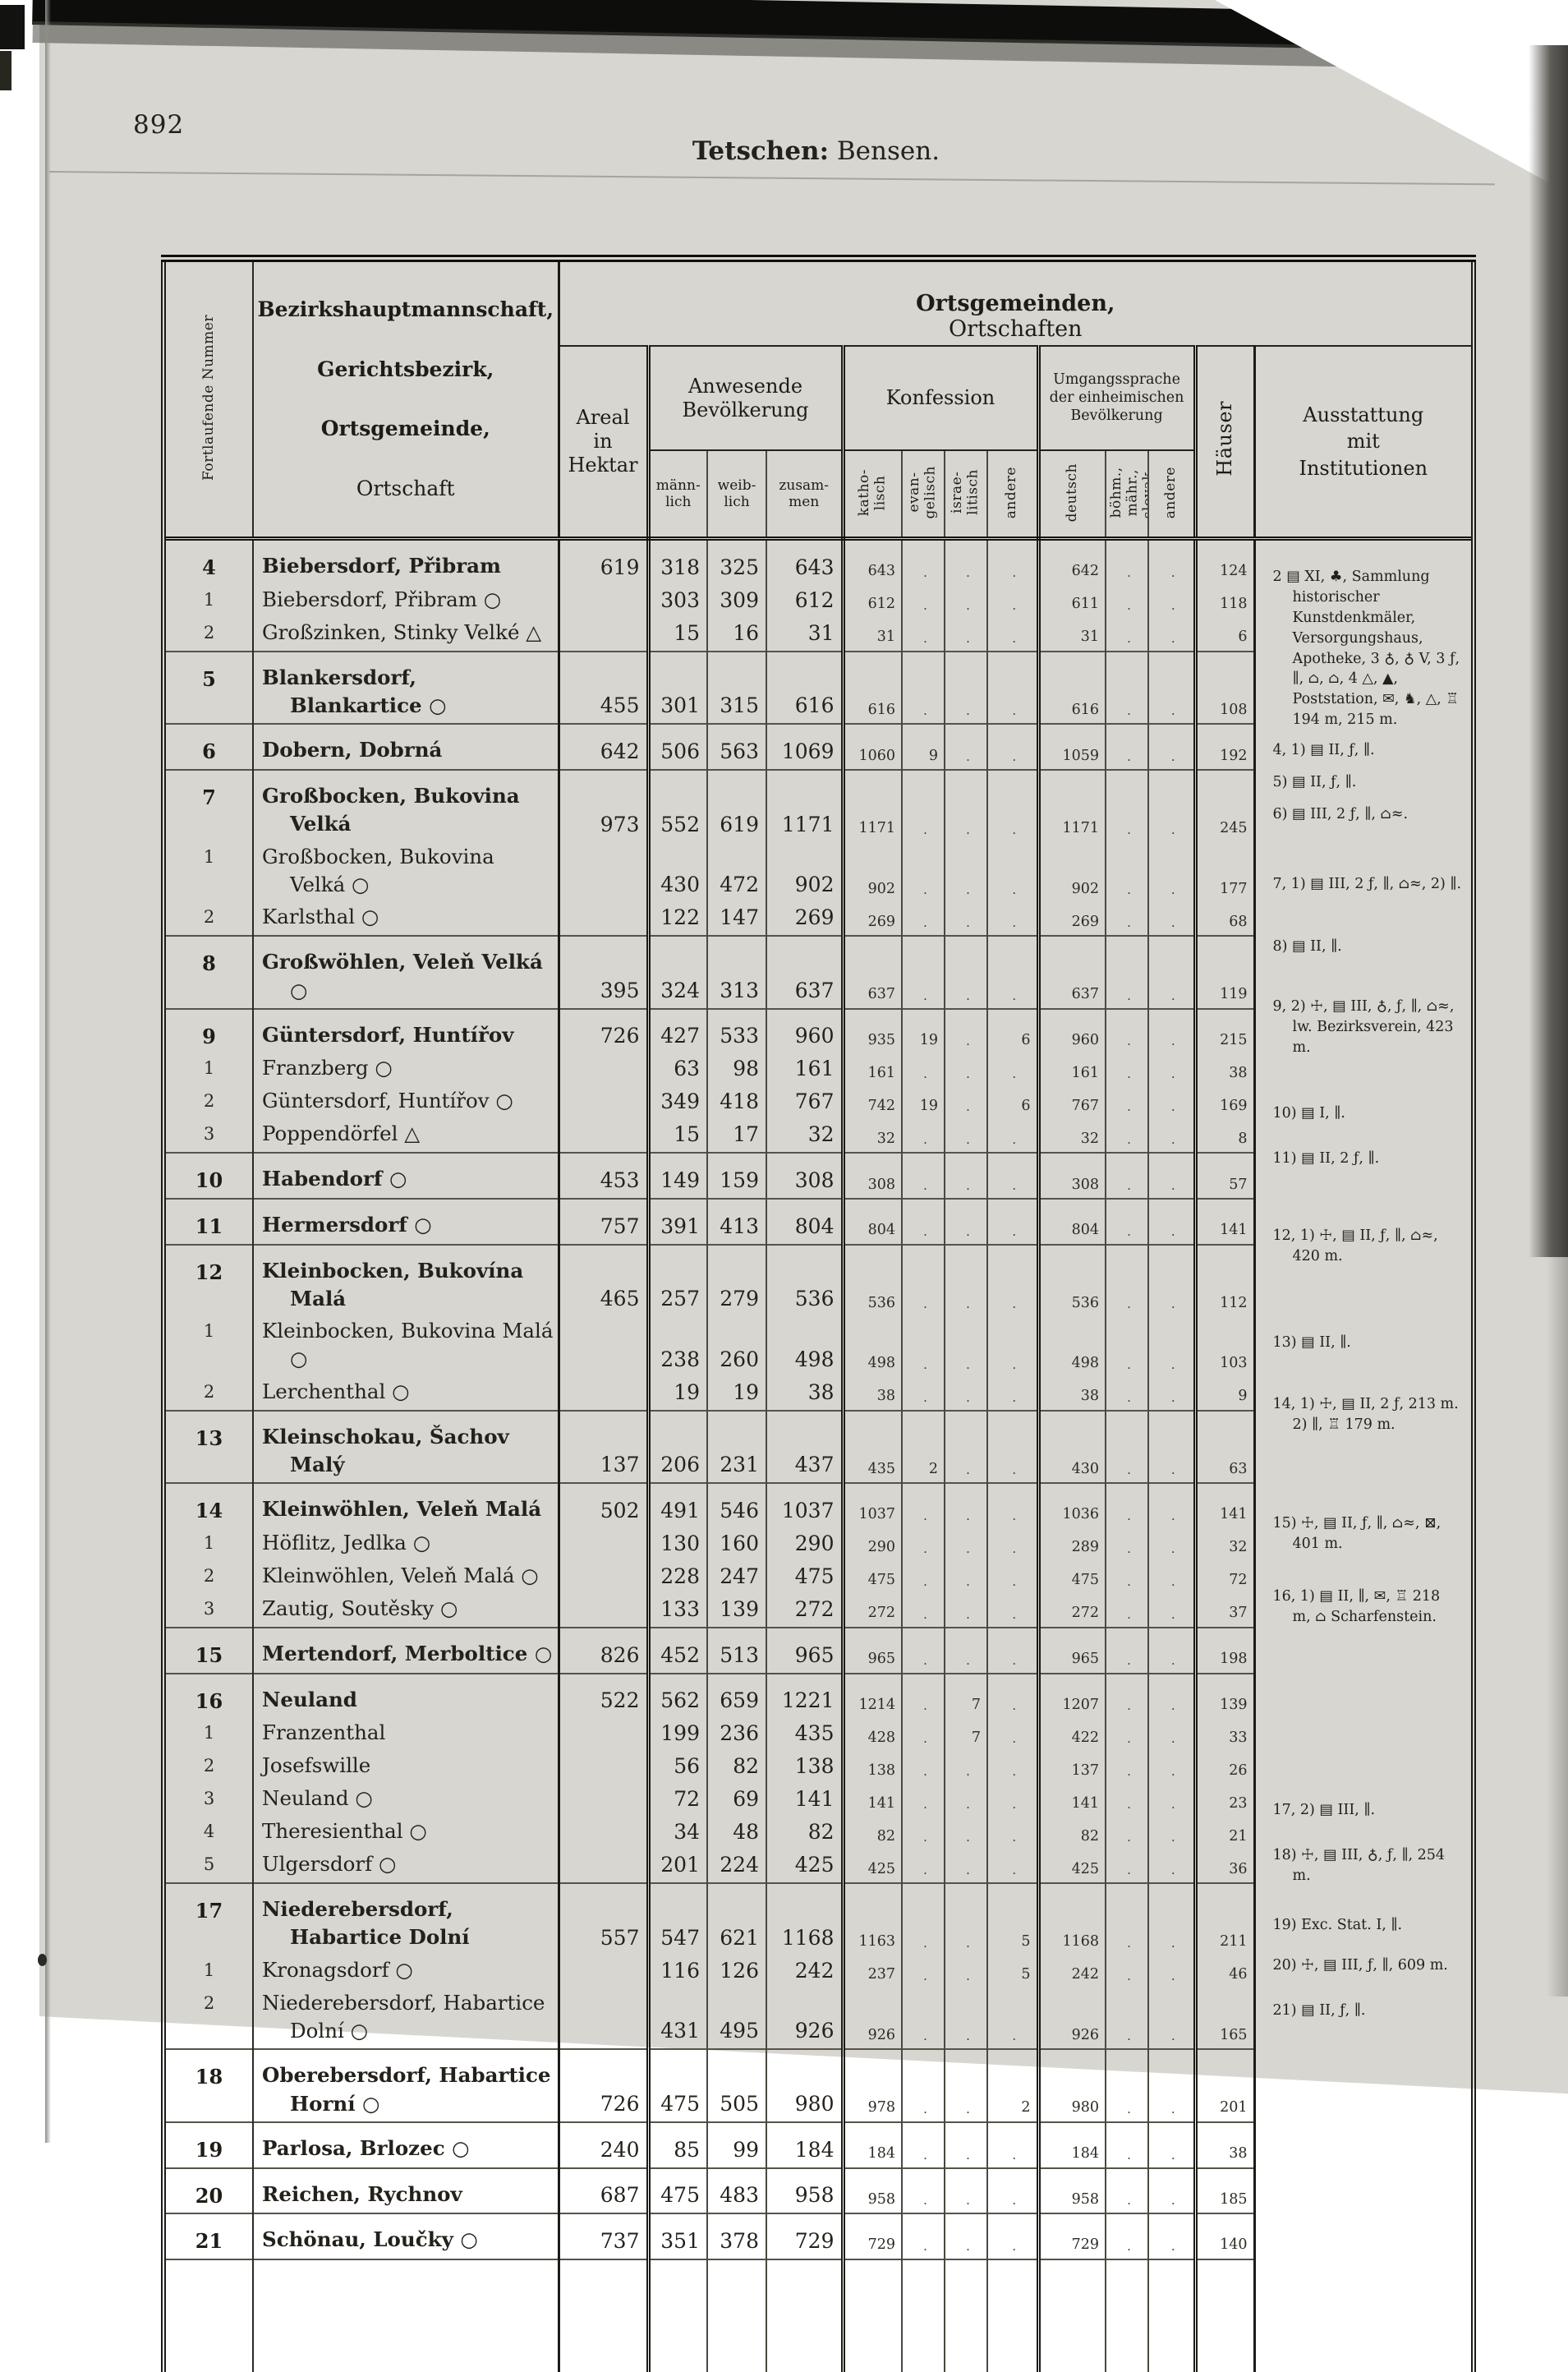 The image size is (1568, 2372). I want to click on cell-name: Schönau, Loučky ○, so click(407, 2236).